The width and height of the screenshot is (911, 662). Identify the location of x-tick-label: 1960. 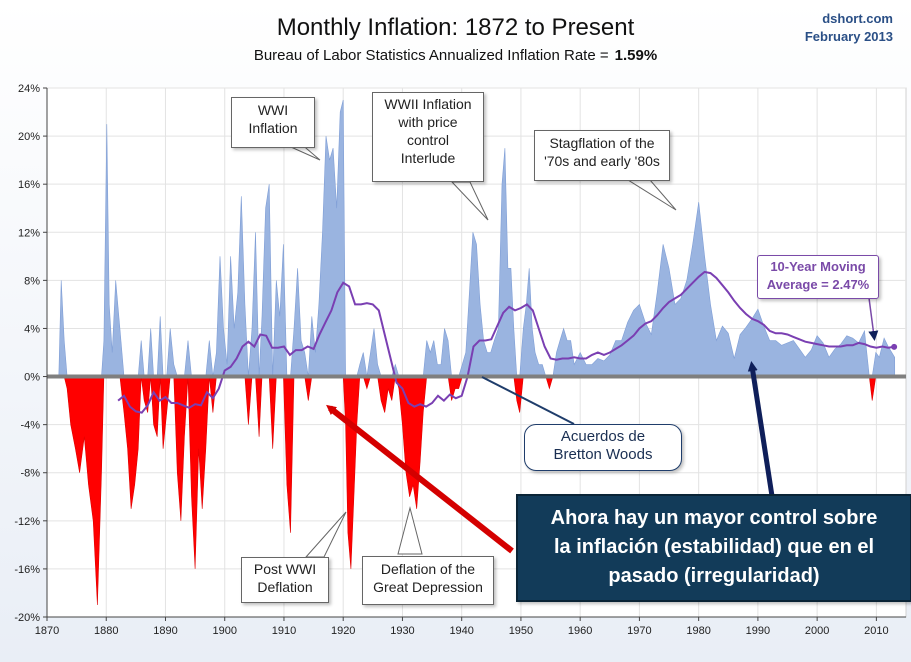
(580, 631).